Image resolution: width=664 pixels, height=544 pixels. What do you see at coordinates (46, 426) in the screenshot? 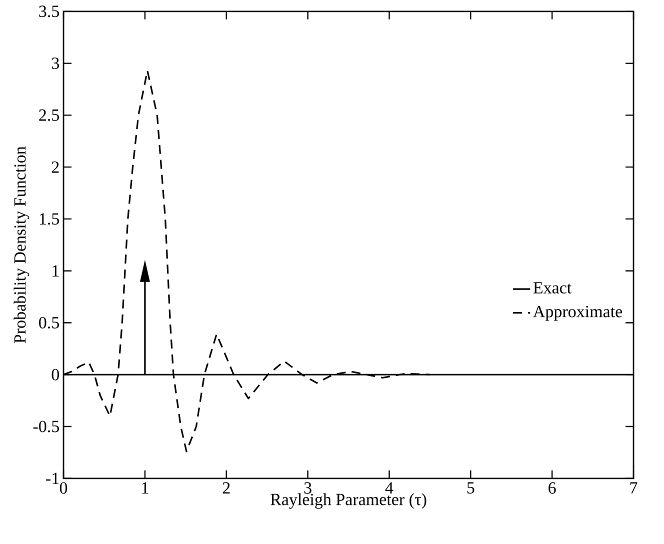
I see `y-tick-label: -0.5` at bounding box center [46, 426].